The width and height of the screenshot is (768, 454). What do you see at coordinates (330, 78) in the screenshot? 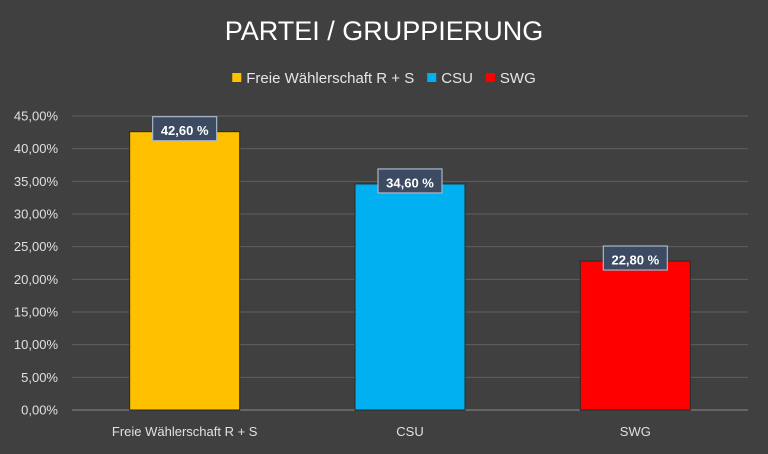
I see `legend-label: Freie Wählerschaft R + S` at bounding box center [330, 78].